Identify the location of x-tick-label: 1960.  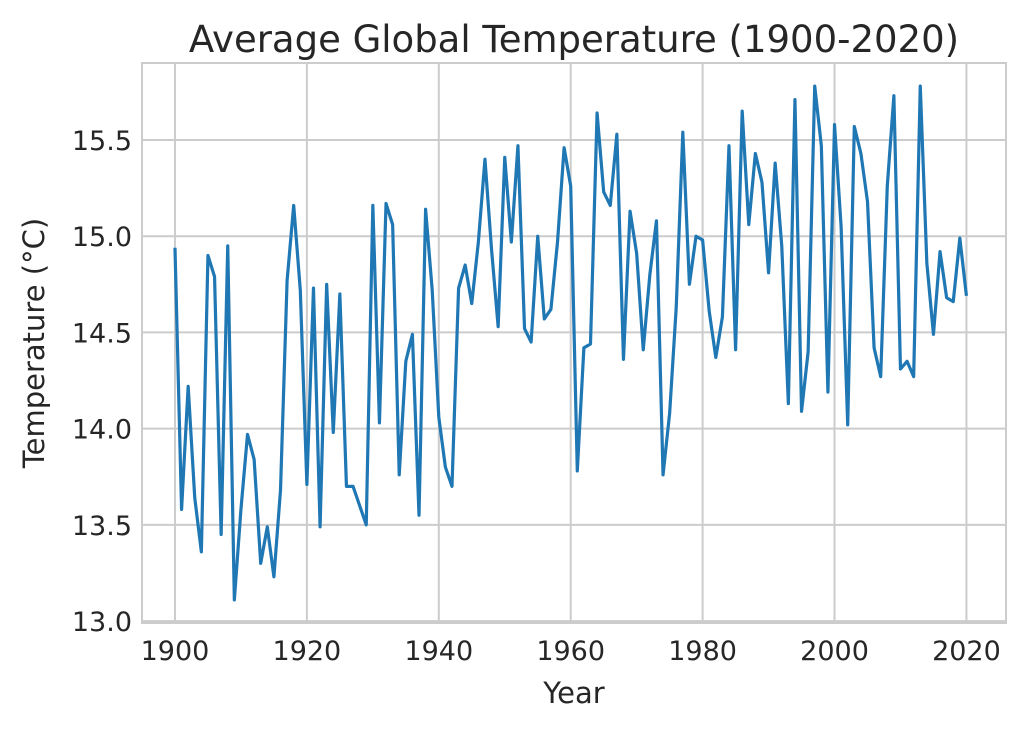
(570, 651).